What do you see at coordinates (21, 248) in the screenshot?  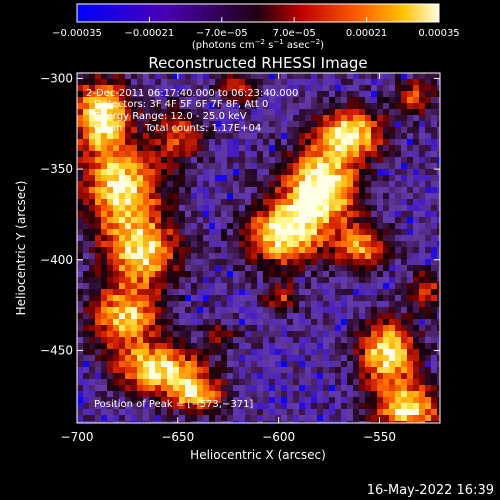 I see `y-axis-label: Heliocentric Y (arcsec)` at bounding box center [21, 248].